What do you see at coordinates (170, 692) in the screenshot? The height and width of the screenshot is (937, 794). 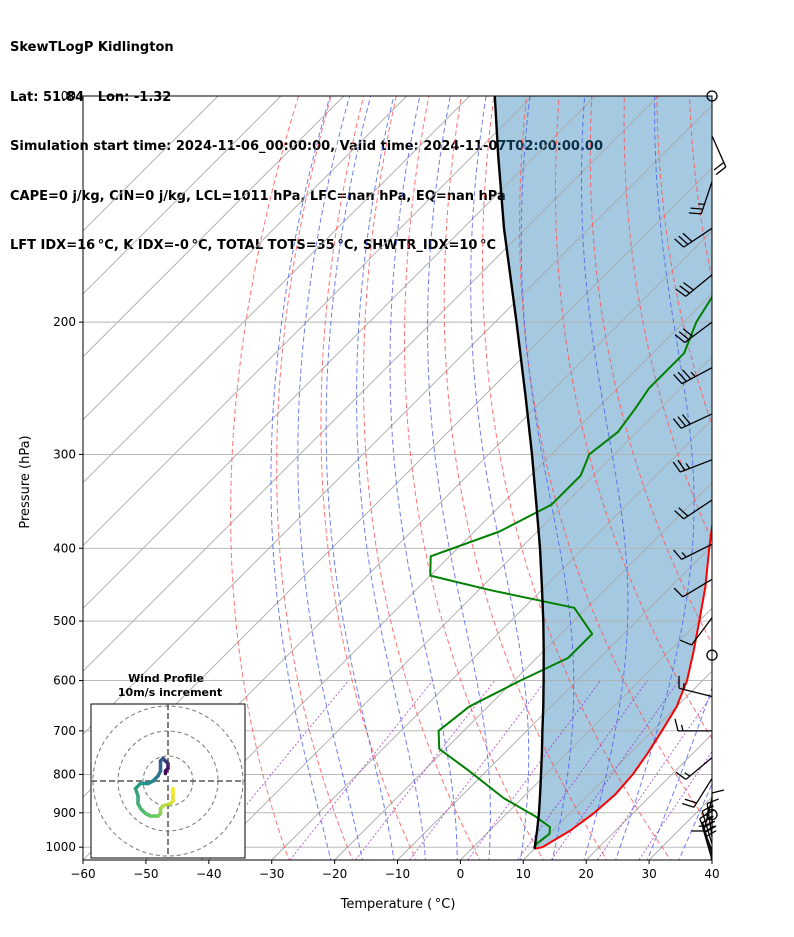 I see `hodograph-subtitle: 10m/s increment` at bounding box center [170, 692].